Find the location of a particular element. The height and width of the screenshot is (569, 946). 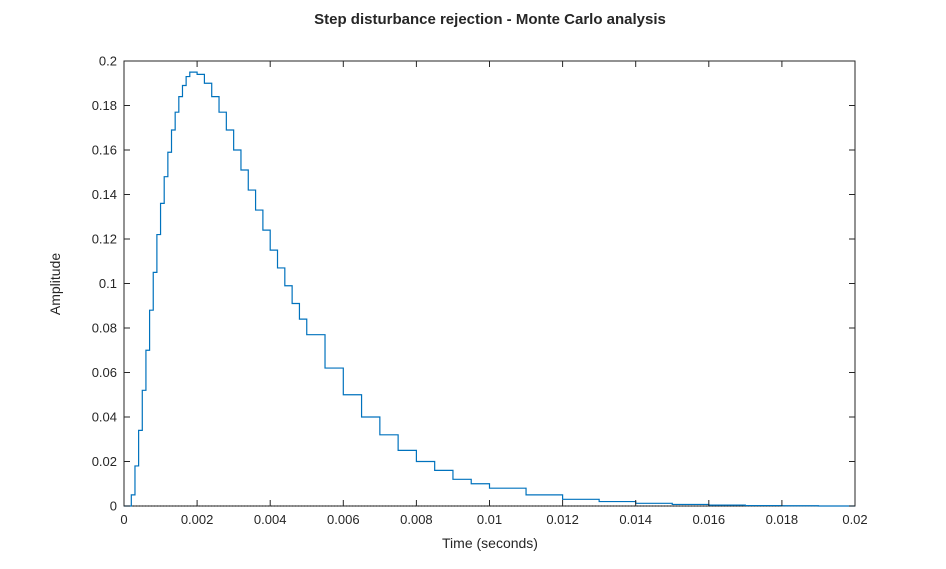

x-axis-label: Time (seconds) is located at coordinates (490, 543).